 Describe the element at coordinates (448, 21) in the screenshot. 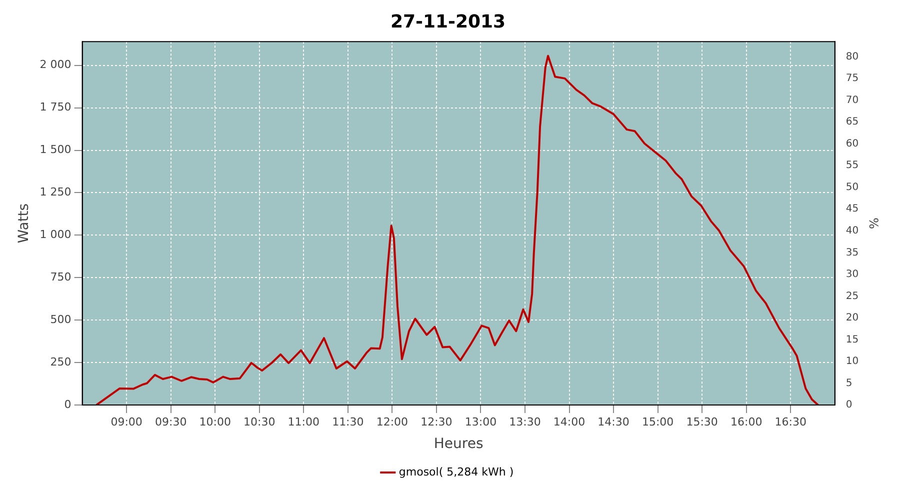

I see `chart-title: 27-11-2013` at that location.